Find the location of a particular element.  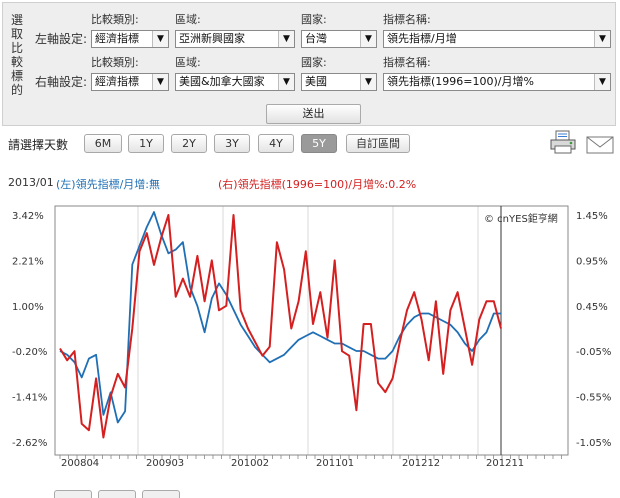

left-region-value: 亞洲新興國家 is located at coordinates (212, 38).